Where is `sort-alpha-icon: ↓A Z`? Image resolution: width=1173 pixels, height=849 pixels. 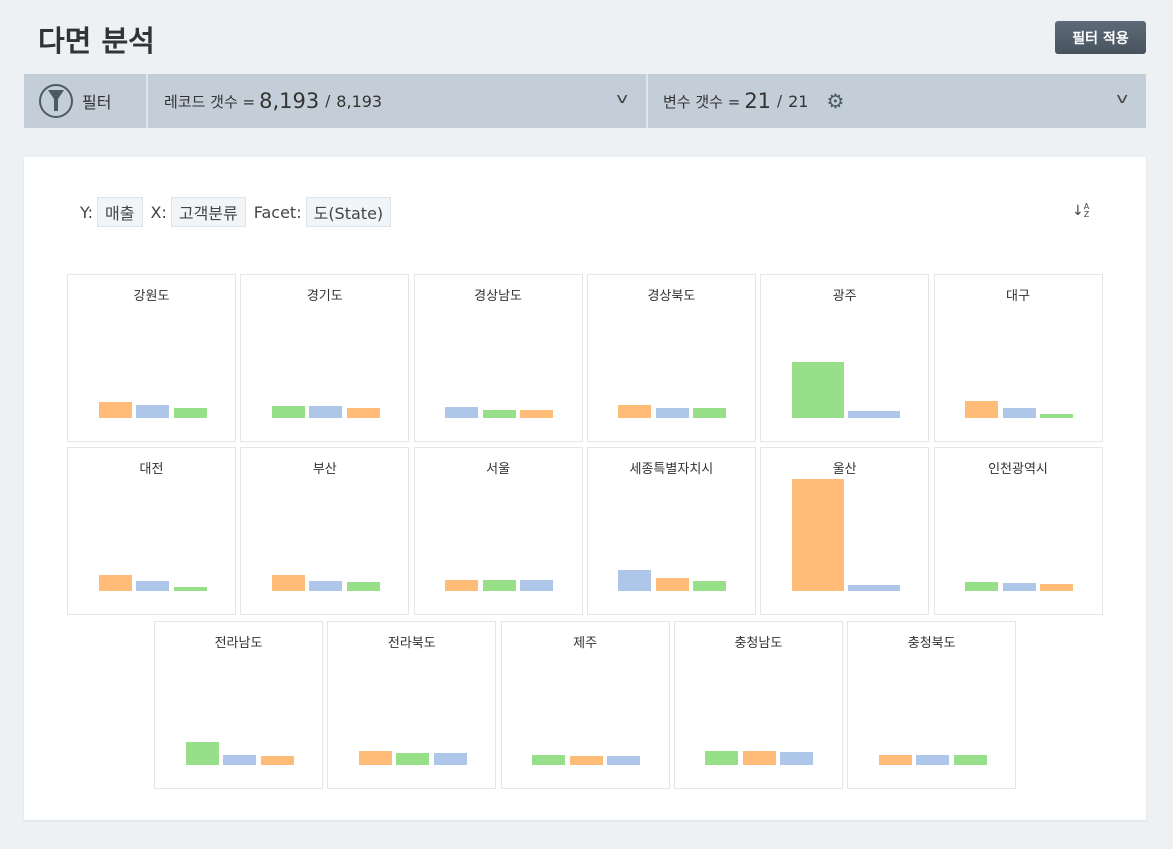 sort-alpha-icon: ↓A Z is located at coordinates (1081, 211).